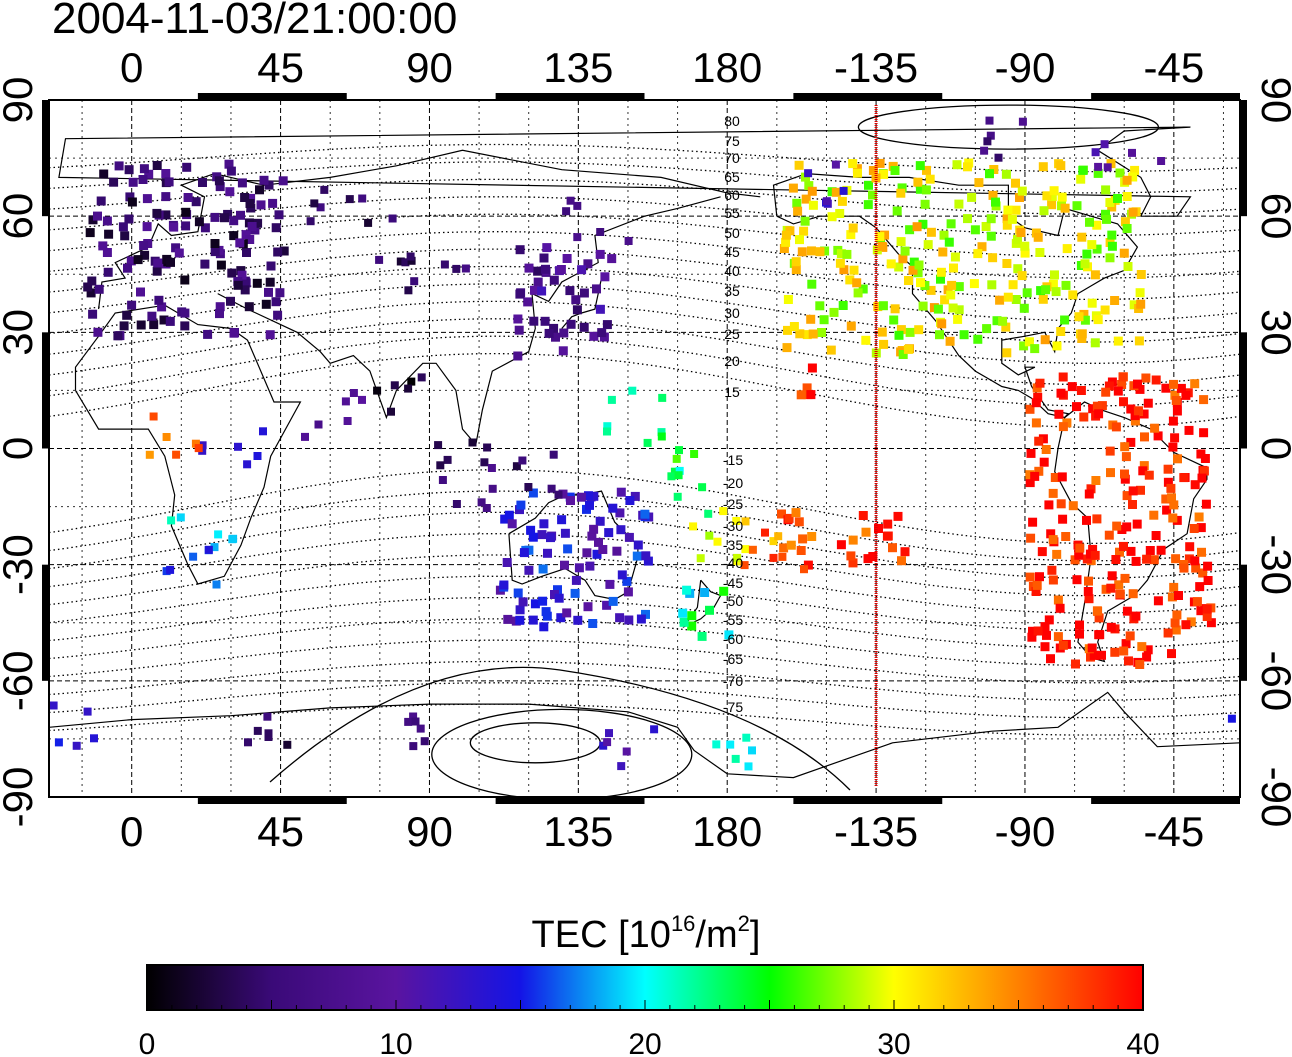 The width and height of the screenshot is (1292, 1057). I want to click on lon-tick-label: 90, so click(429, 831).